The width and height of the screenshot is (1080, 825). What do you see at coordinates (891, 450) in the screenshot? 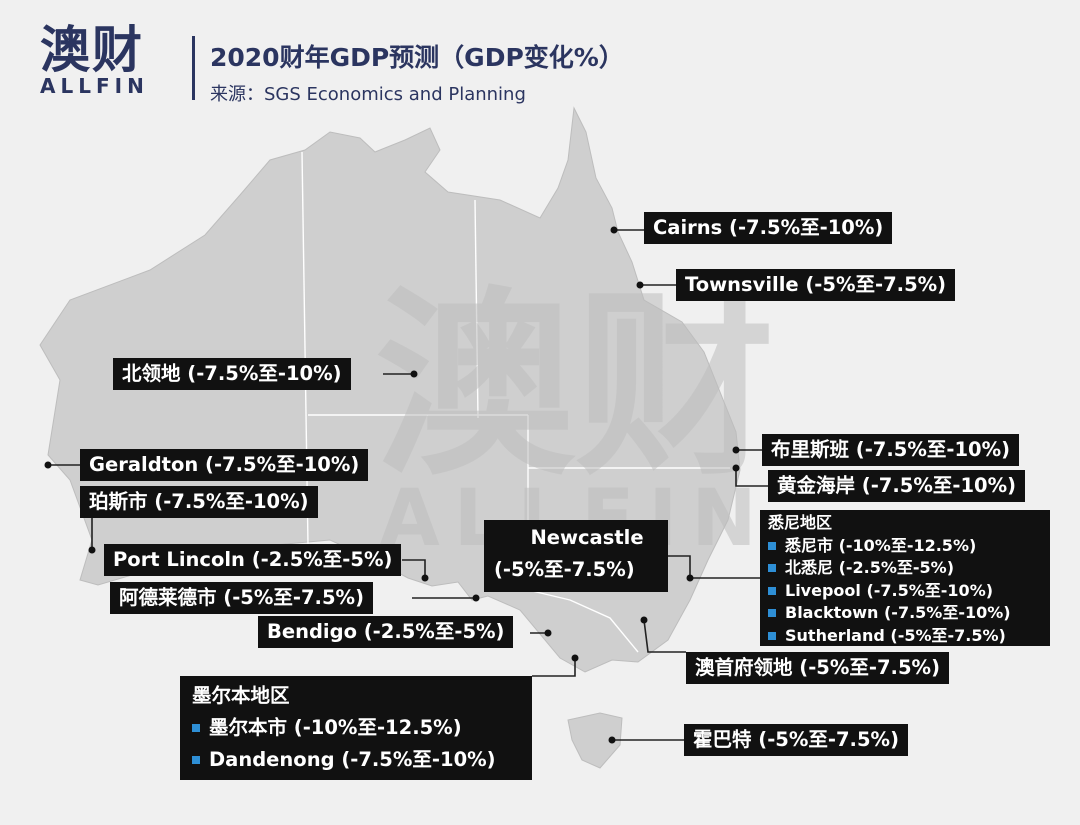
I see `label-brisbane: 布里斯班 (-7.5%至-10%)` at bounding box center [891, 450].